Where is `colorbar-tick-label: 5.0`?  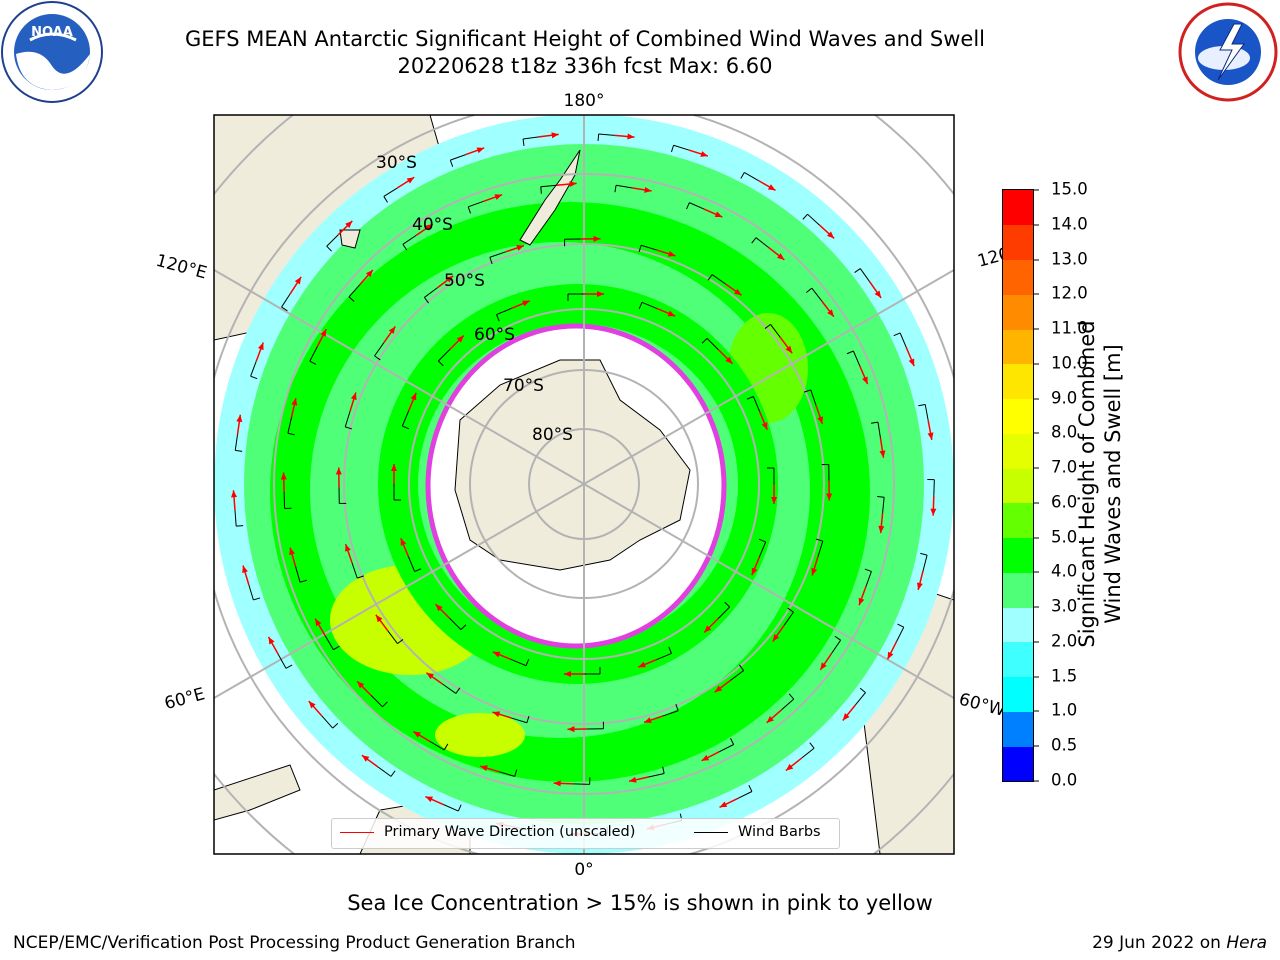 colorbar-tick-label: 5.0 is located at coordinates (1055, 536).